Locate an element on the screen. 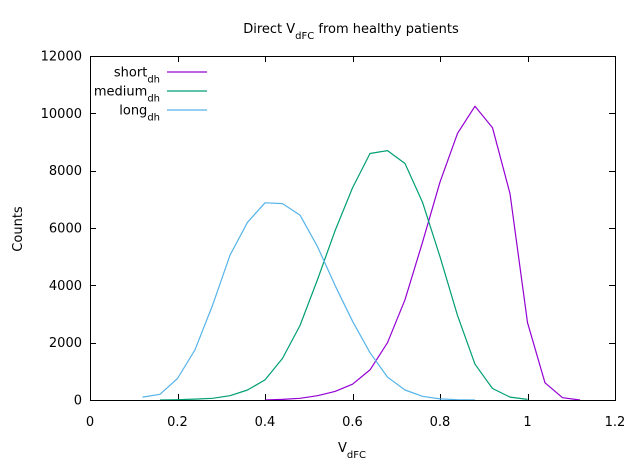 This screenshot has width=640, height=476. x-tick-label: 0 is located at coordinates (90, 422).